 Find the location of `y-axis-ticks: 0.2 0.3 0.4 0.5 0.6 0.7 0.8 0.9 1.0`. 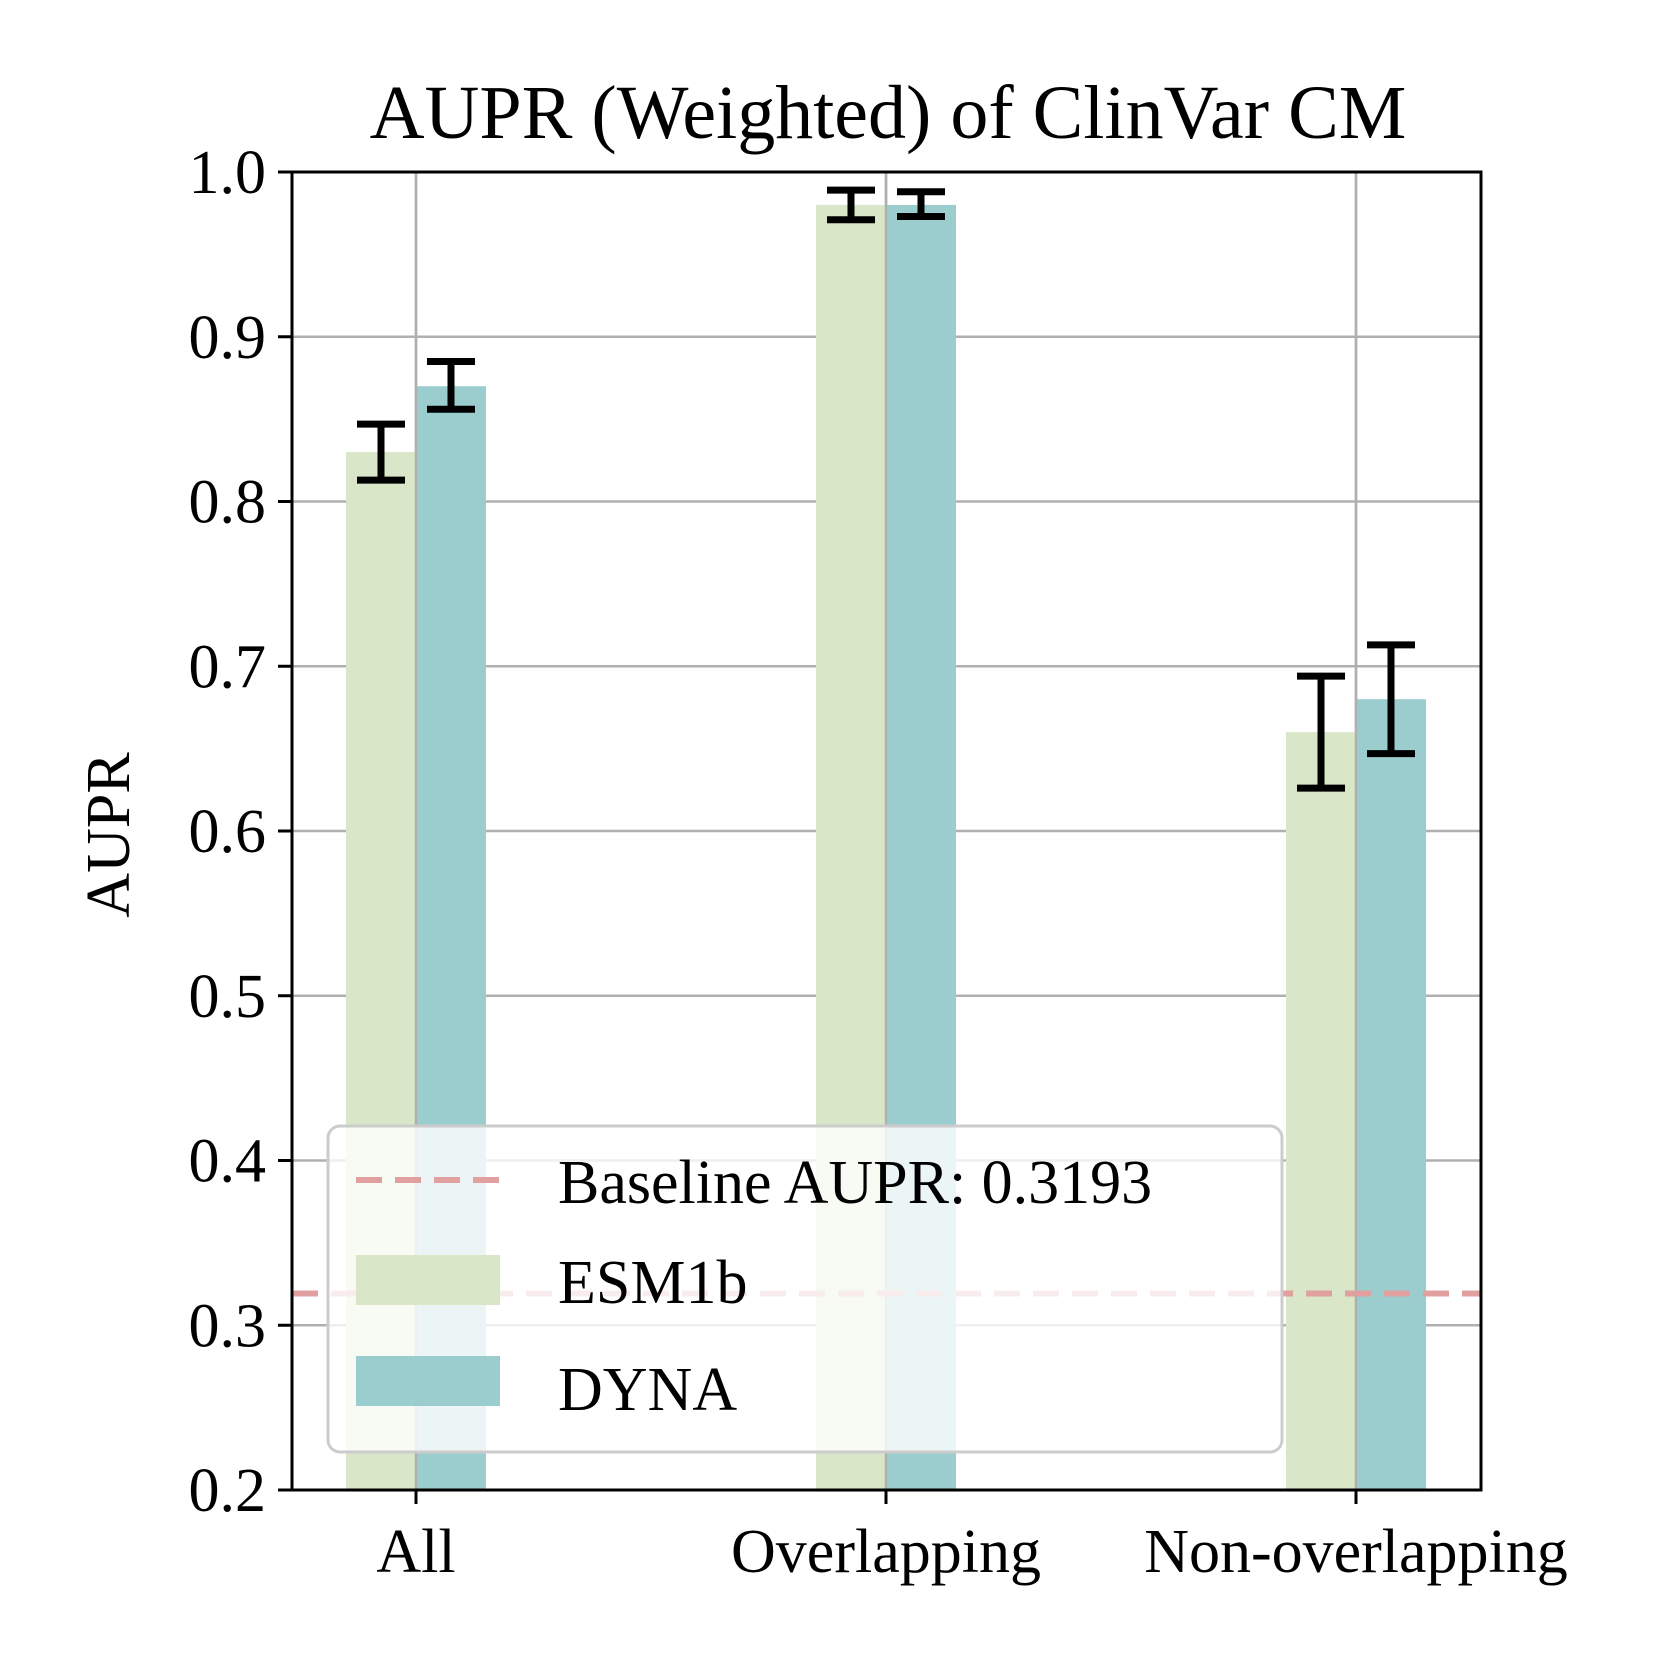

y-axis-ticks: 0.2 0.3 0.4 0.5 0.6 0.7 0.8 0.9 1.0 is located at coordinates (240, 832).